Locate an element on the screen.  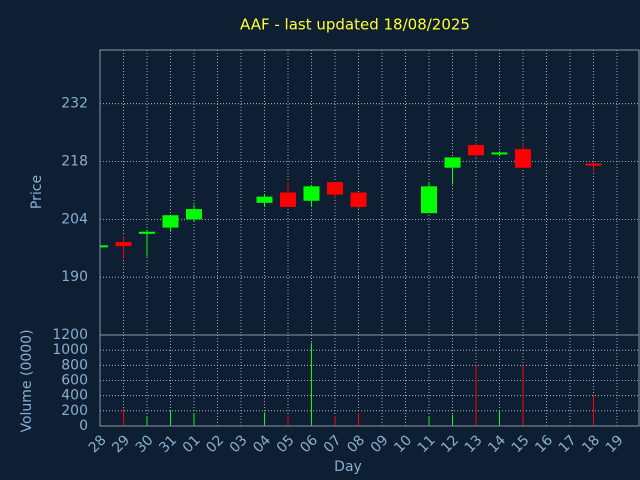
x-tick-label: 29 is located at coordinates (121, 444).